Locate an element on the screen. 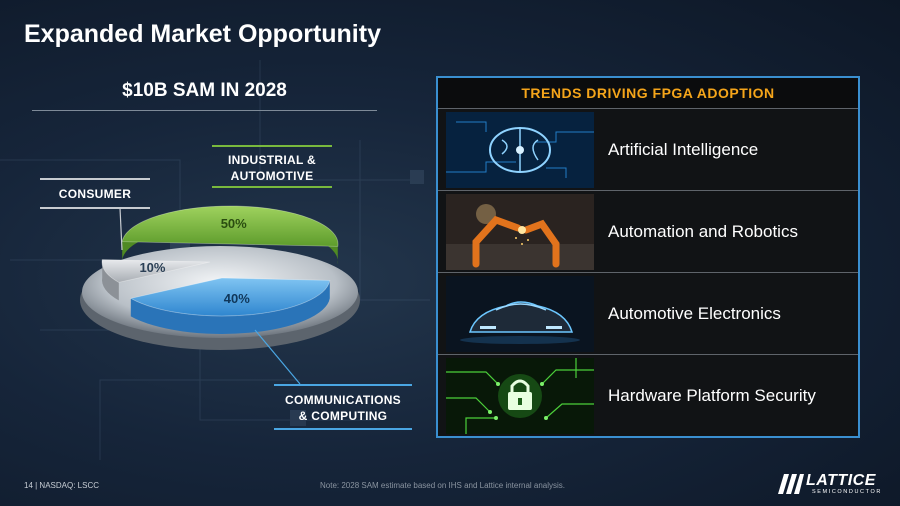  pie-value-label: 10% is located at coordinates (152, 267).